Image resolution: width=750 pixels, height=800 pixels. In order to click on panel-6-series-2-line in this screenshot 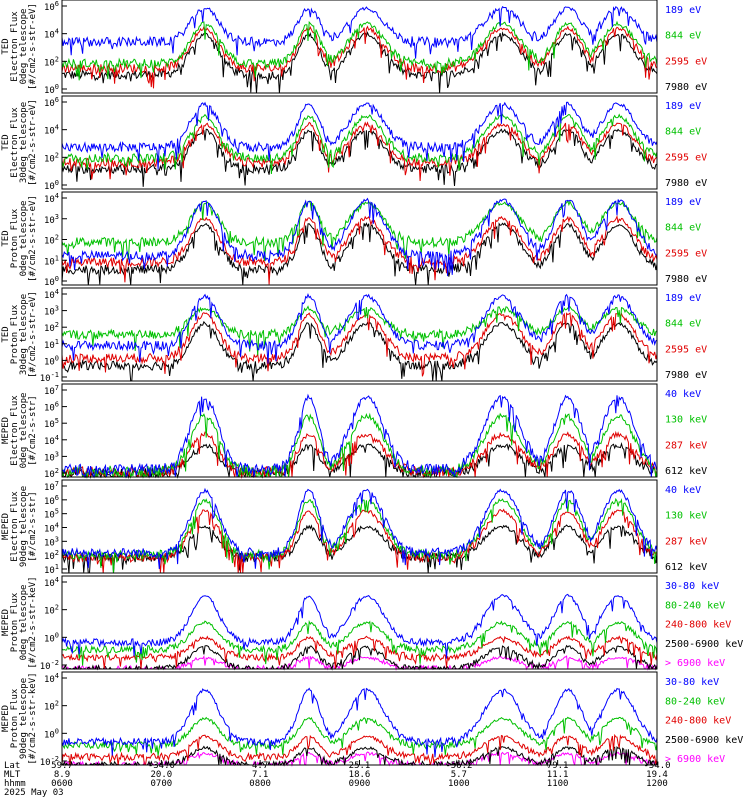, I will do `click(359, 541)`.